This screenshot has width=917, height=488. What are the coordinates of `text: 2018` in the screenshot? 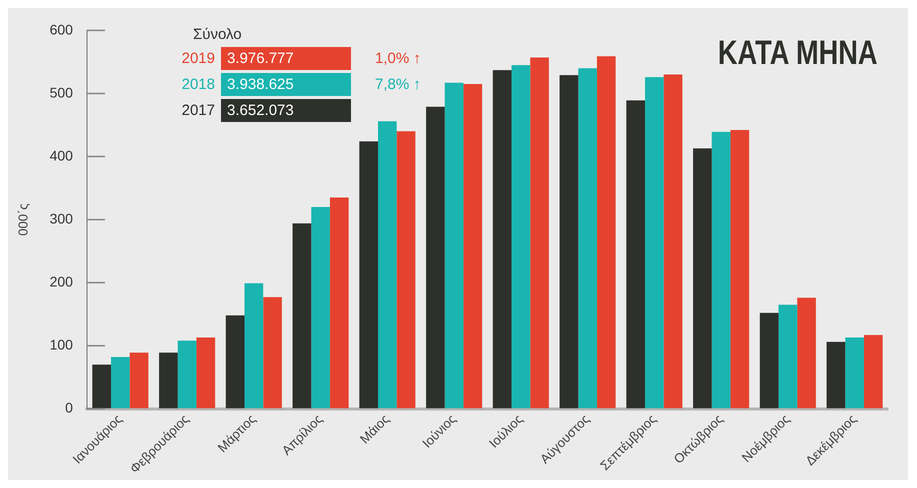 It's located at (197, 84).